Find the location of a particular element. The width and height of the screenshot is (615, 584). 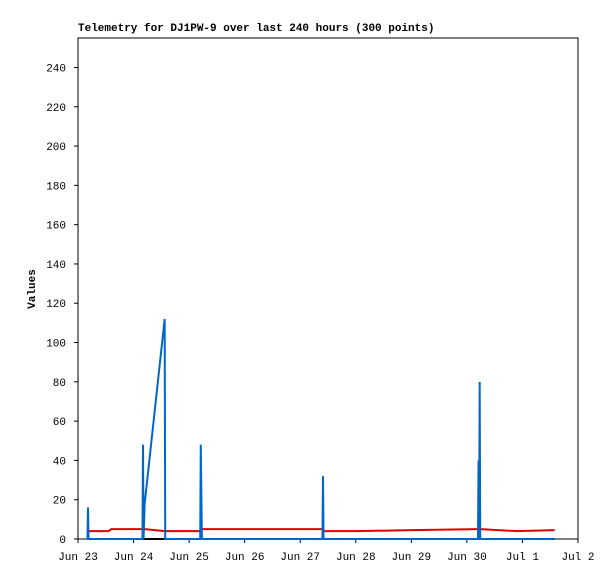

x-tick-label: Jun 30 is located at coordinates (467, 558).